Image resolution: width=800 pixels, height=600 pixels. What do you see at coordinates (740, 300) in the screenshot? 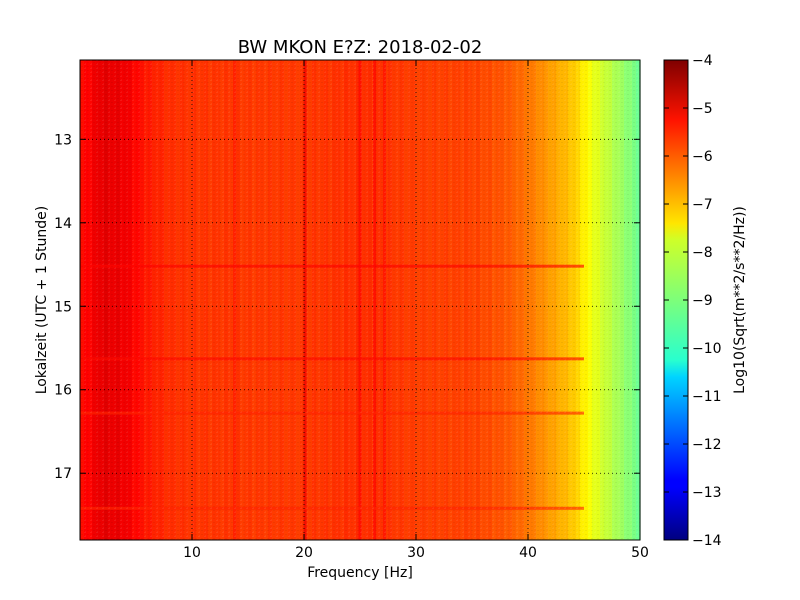
I see `colorbar-label: Log10(Sqrt(m**2/s**2/Hz))` at bounding box center [740, 300].